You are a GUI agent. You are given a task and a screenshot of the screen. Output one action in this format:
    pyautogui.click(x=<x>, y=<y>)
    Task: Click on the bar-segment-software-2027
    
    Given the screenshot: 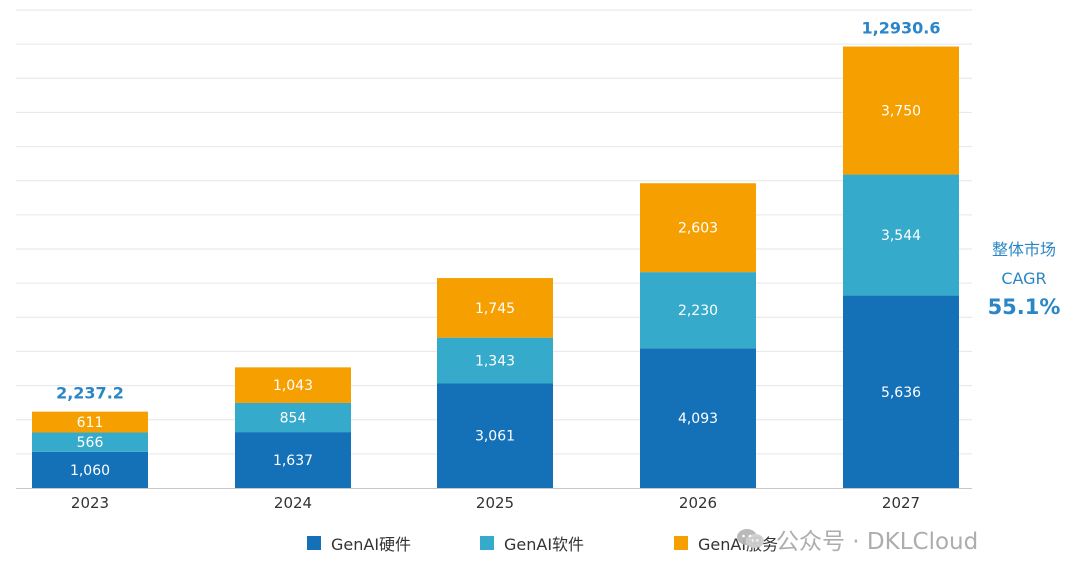 What is the action you would take?
    pyautogui.click(x=901, y=235)
    